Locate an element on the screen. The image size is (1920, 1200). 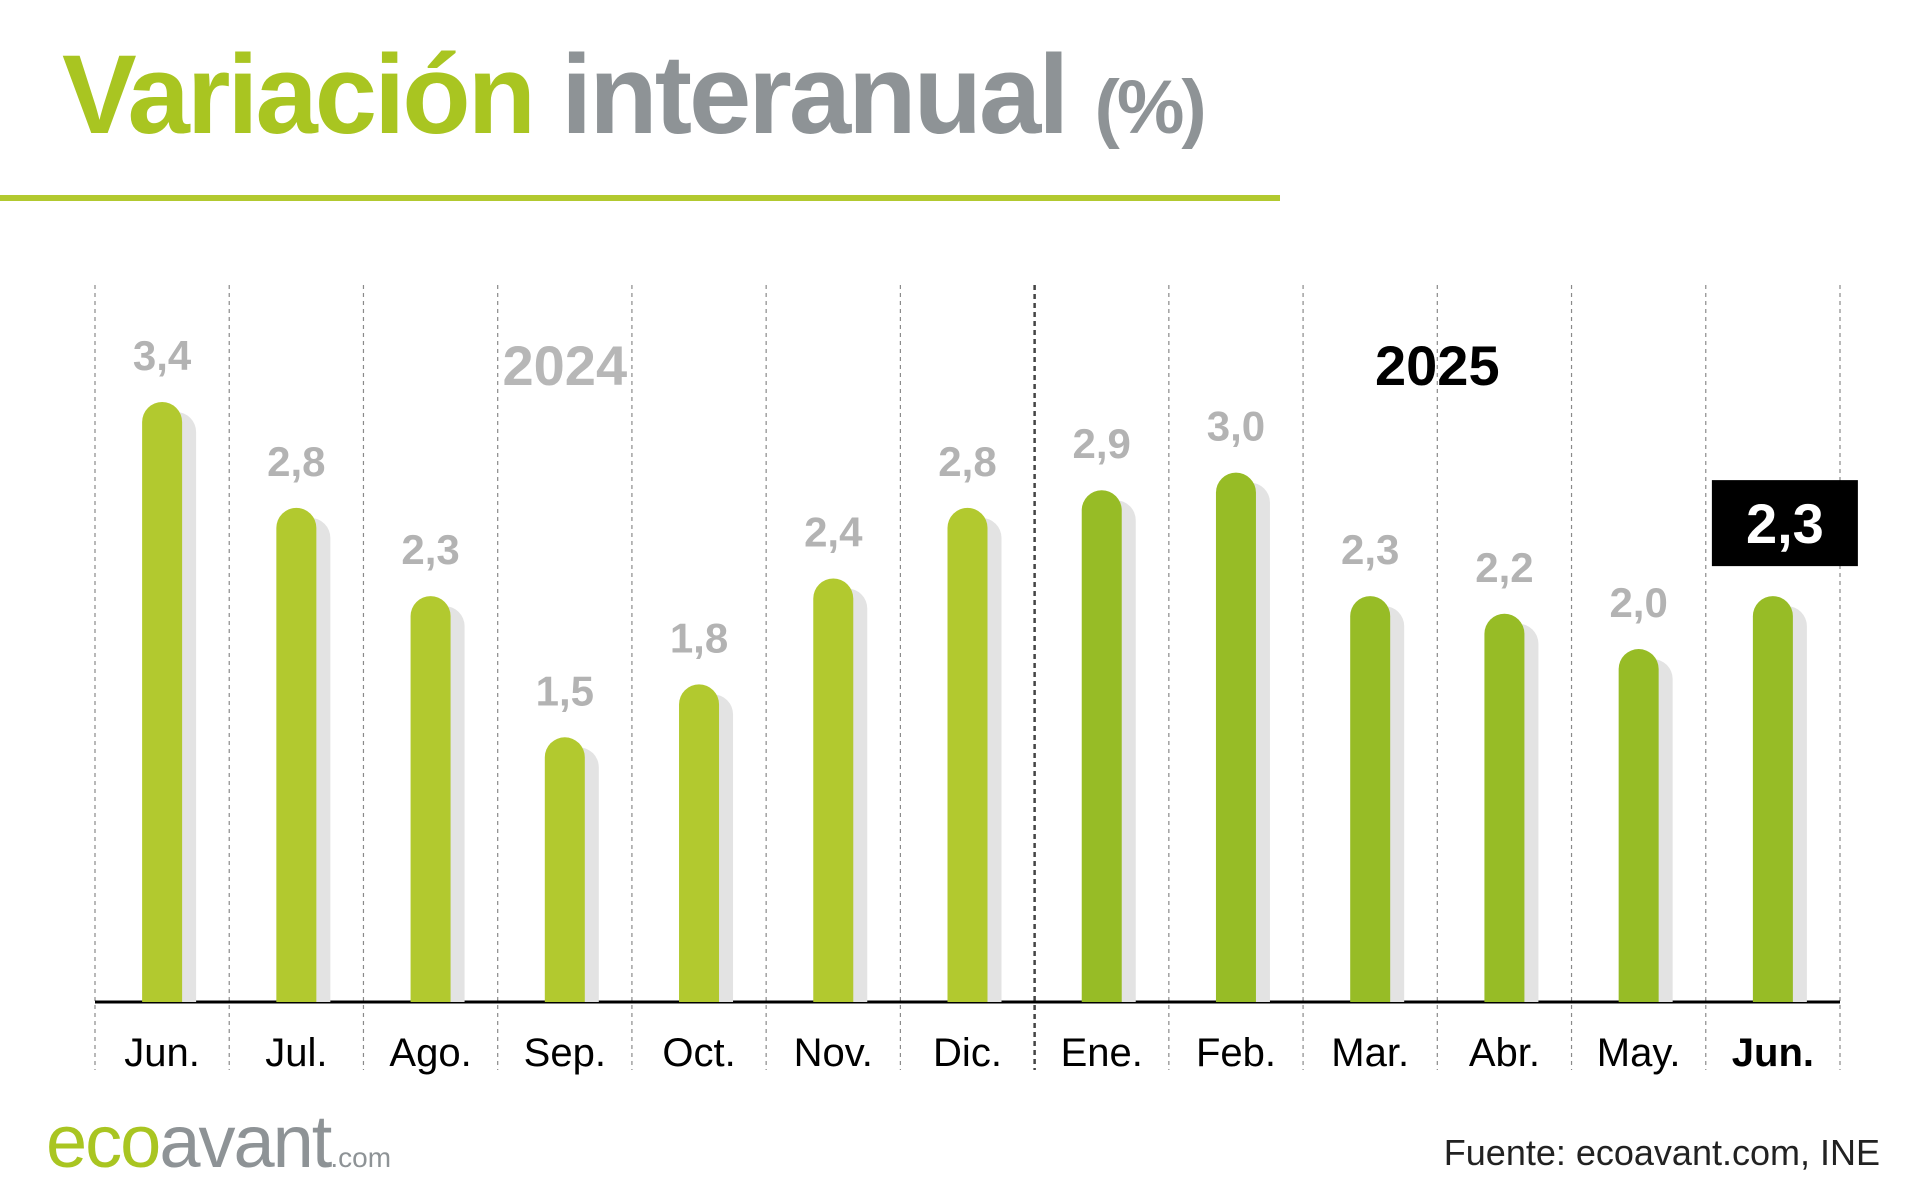
category-label: Sep. is located at coordinates (565, 1053).